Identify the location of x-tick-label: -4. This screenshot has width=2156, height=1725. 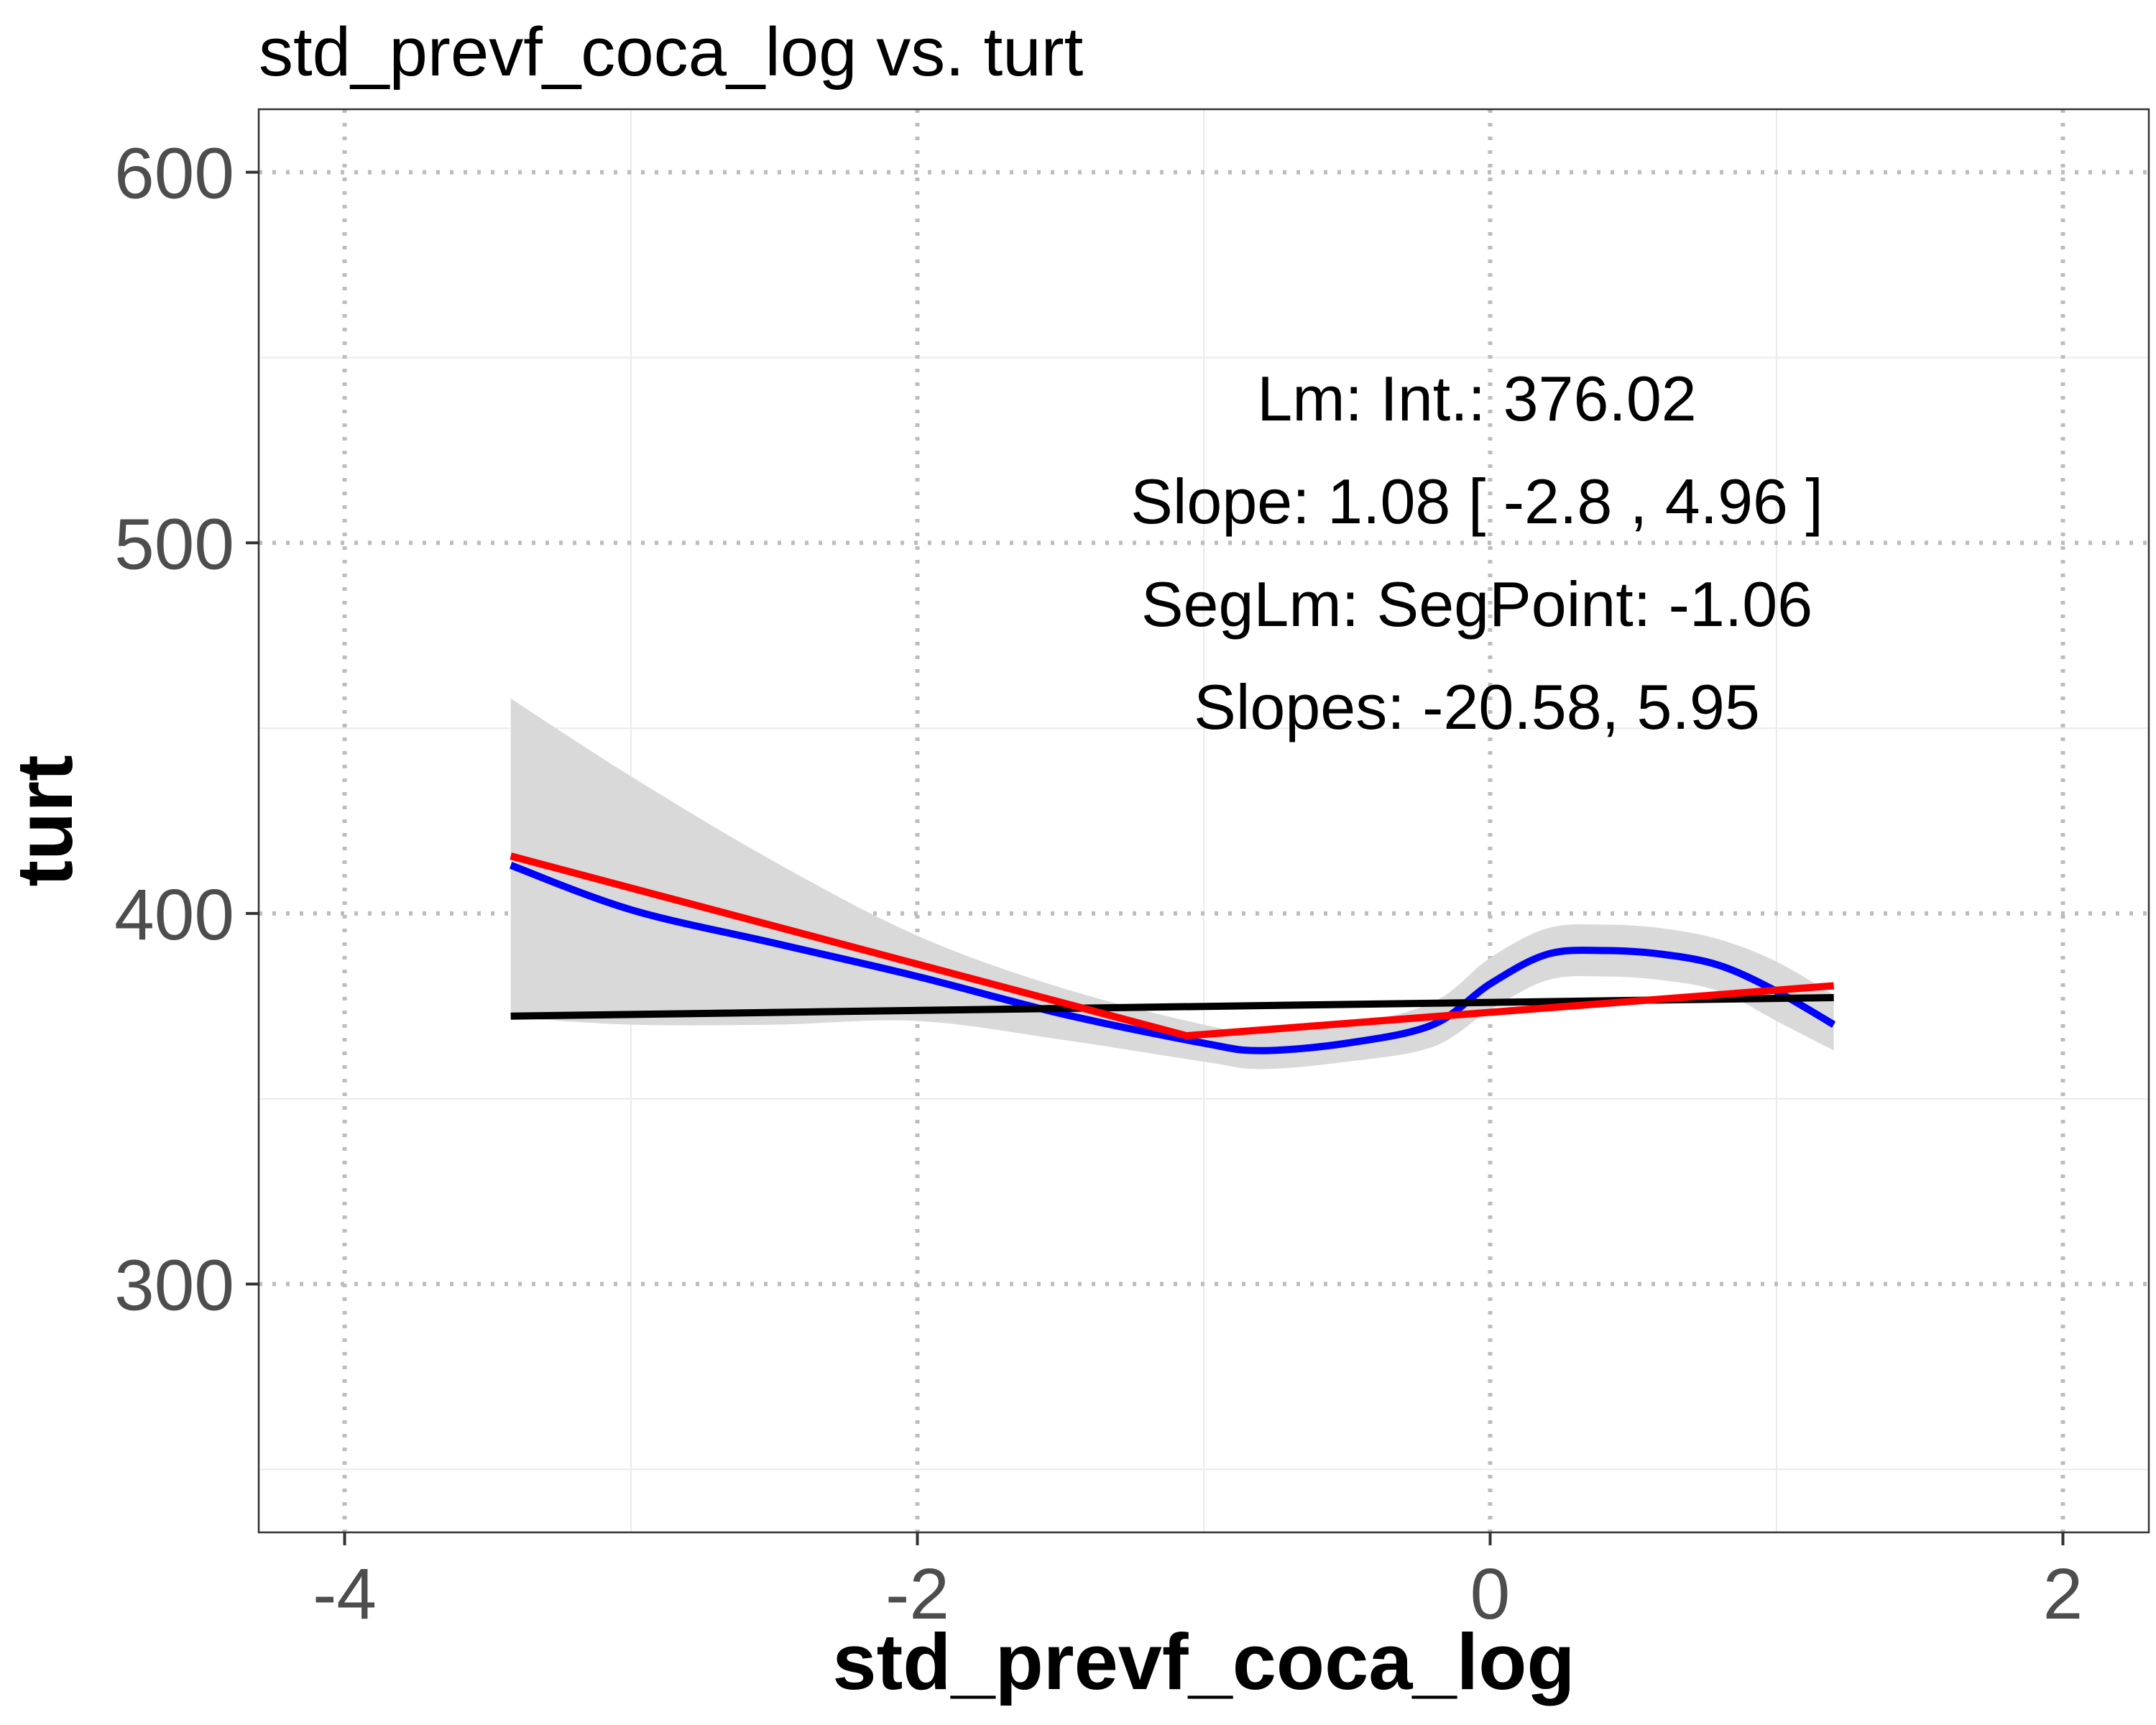
(345, 1594).